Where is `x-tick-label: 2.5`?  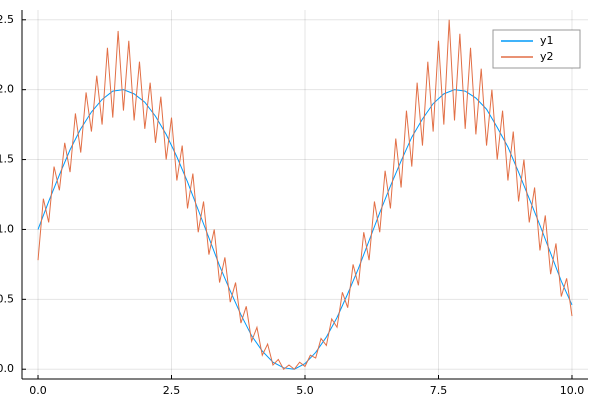 x-tick-label: 2.5 is located at coordinates (172, 390).